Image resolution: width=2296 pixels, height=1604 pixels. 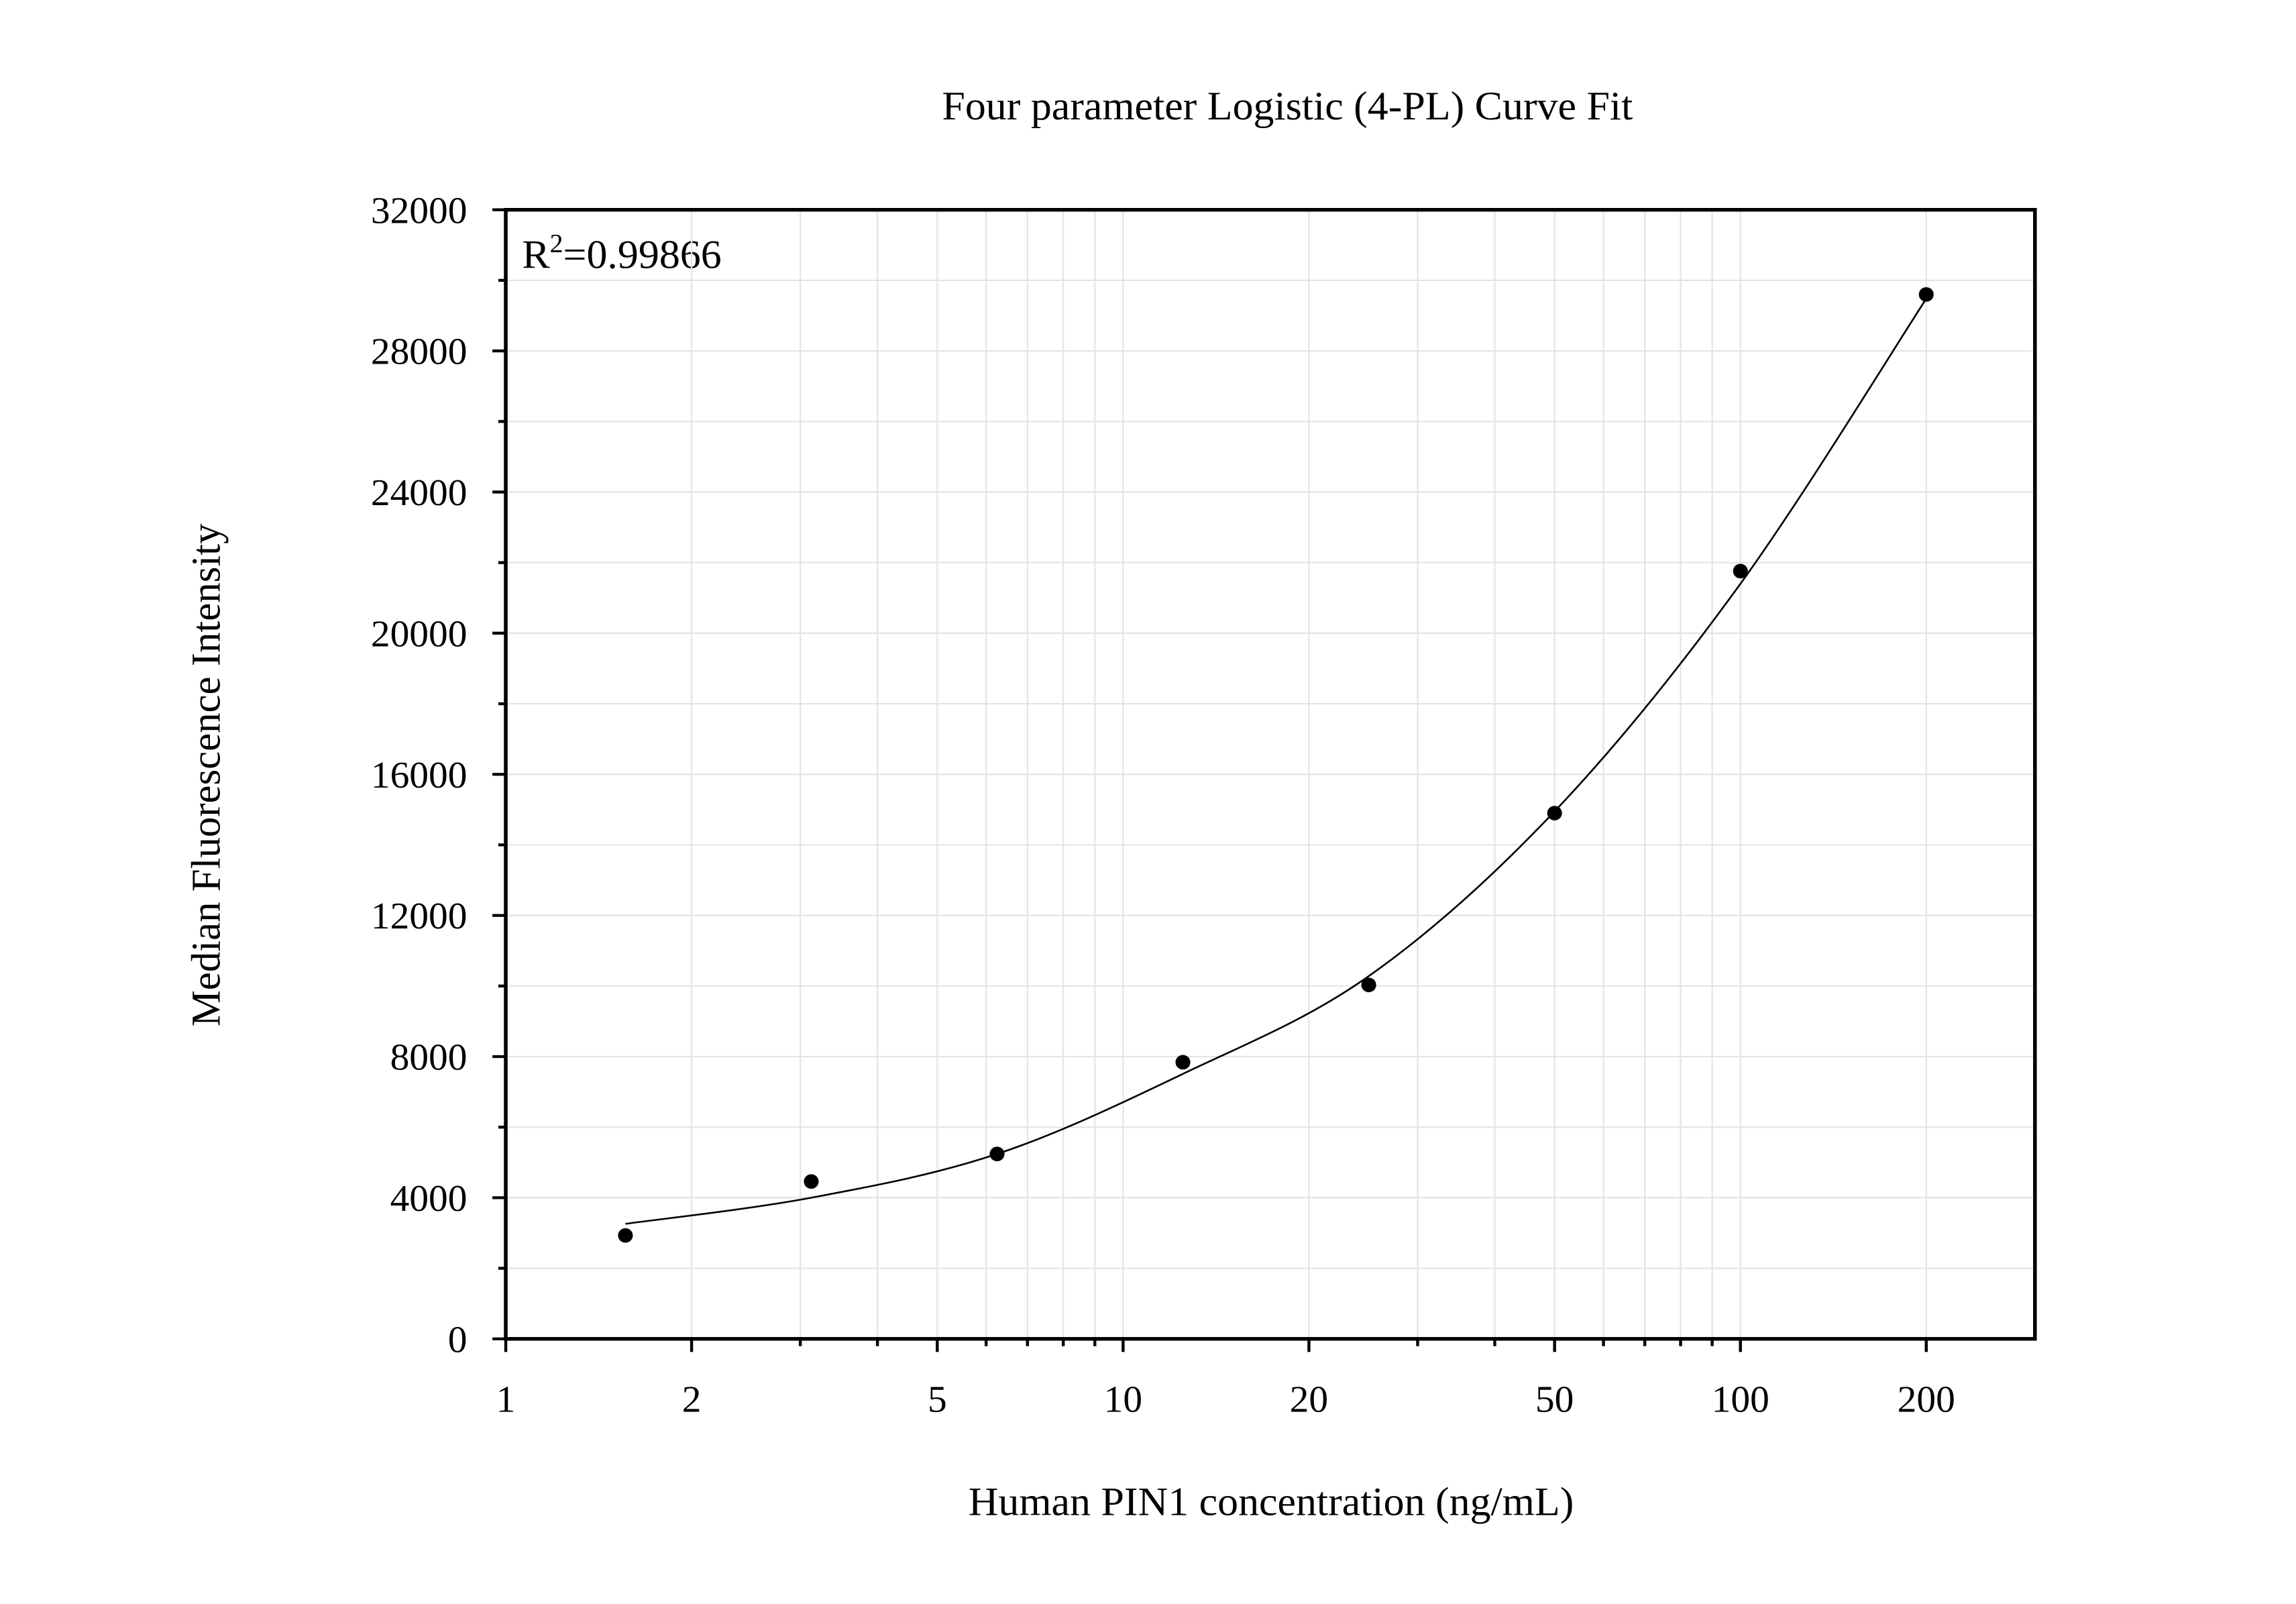 I want to click on annotation: R2=0.99866, so click(x=621, y=253).